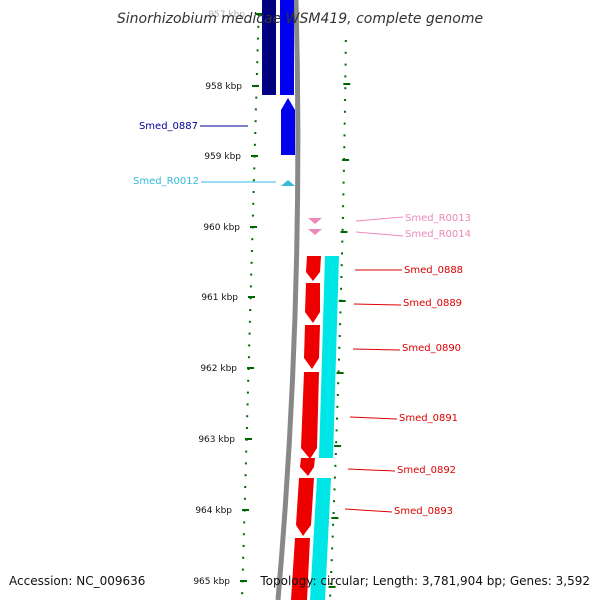  Describe the element at coordinates (166, 181) in the screenshot. I see `gene-label: Smed_R0012` at that location.